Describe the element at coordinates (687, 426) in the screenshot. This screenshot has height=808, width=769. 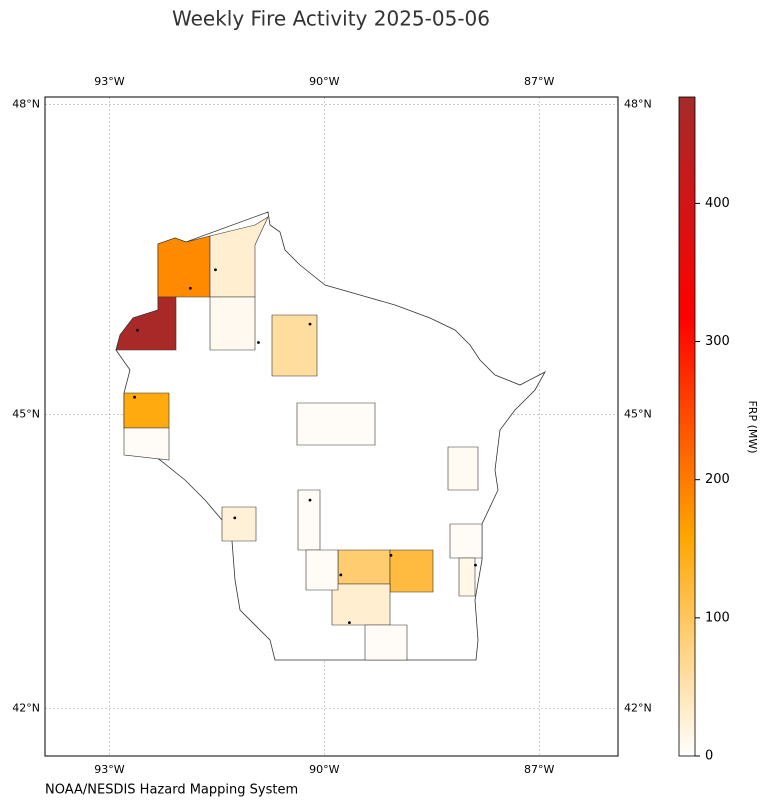
I see `colorbar` at that location.